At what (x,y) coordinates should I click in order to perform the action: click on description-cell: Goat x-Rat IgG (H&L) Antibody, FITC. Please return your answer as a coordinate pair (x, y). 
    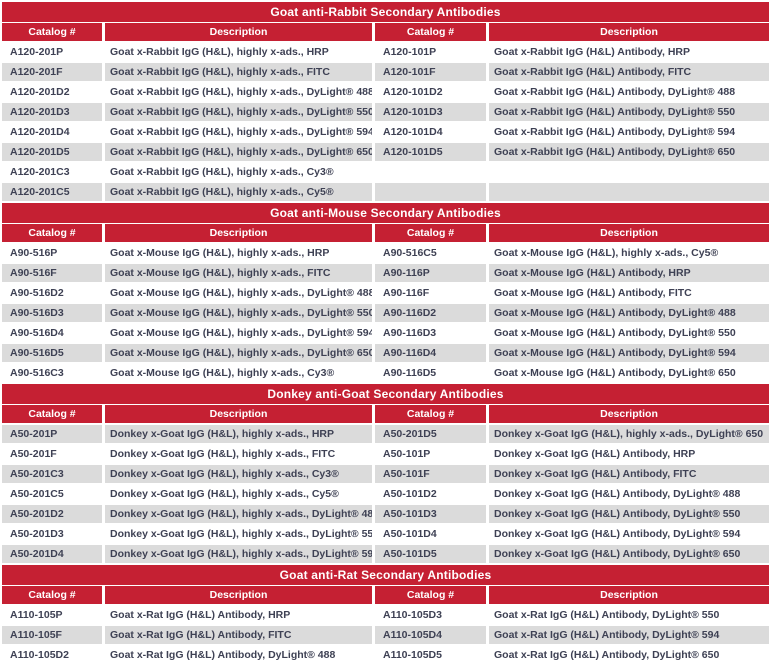
    Looking at the image, I should click on (240, 636).